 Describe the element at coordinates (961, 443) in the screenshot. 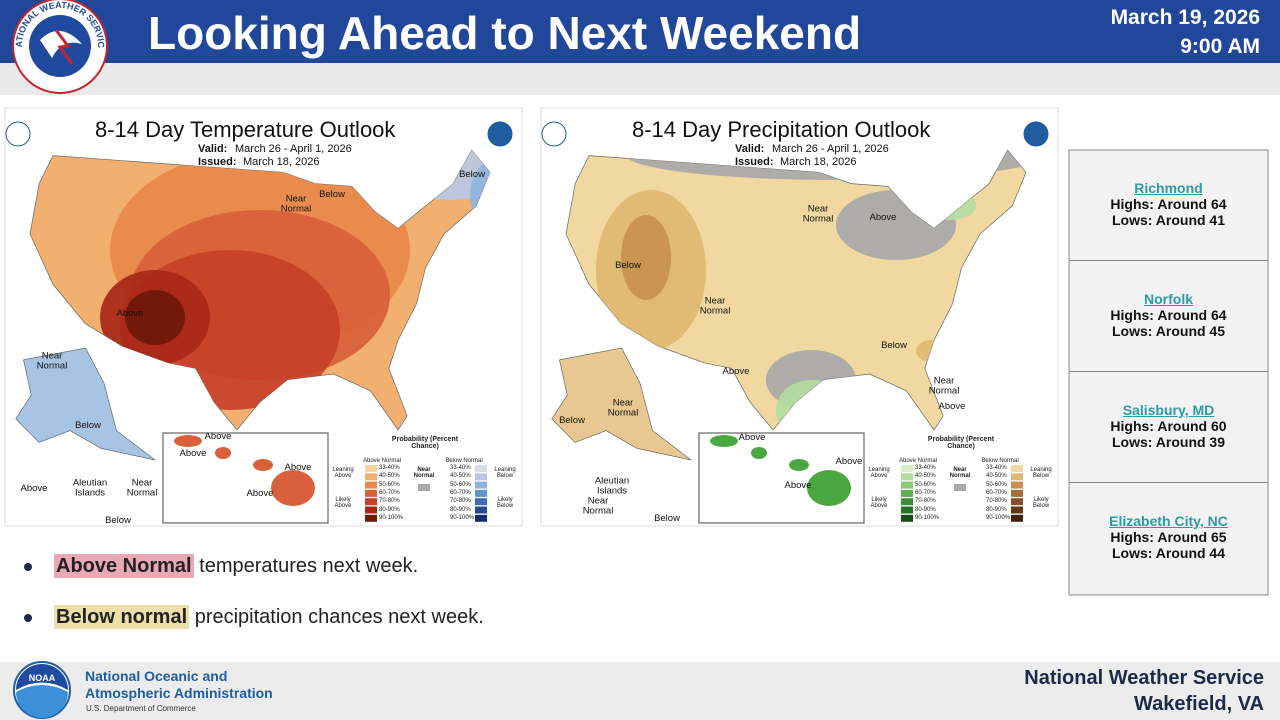

I see `legend-title: Probability (Percent Chance)` at that location.